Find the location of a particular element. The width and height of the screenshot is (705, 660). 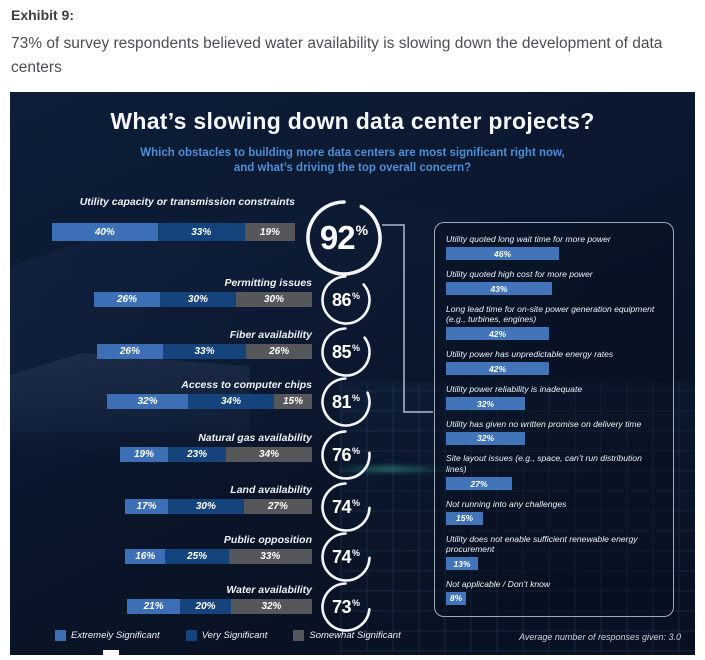

driver-label: Utility quoted high cost for more power is located at coordinates (519, 273).